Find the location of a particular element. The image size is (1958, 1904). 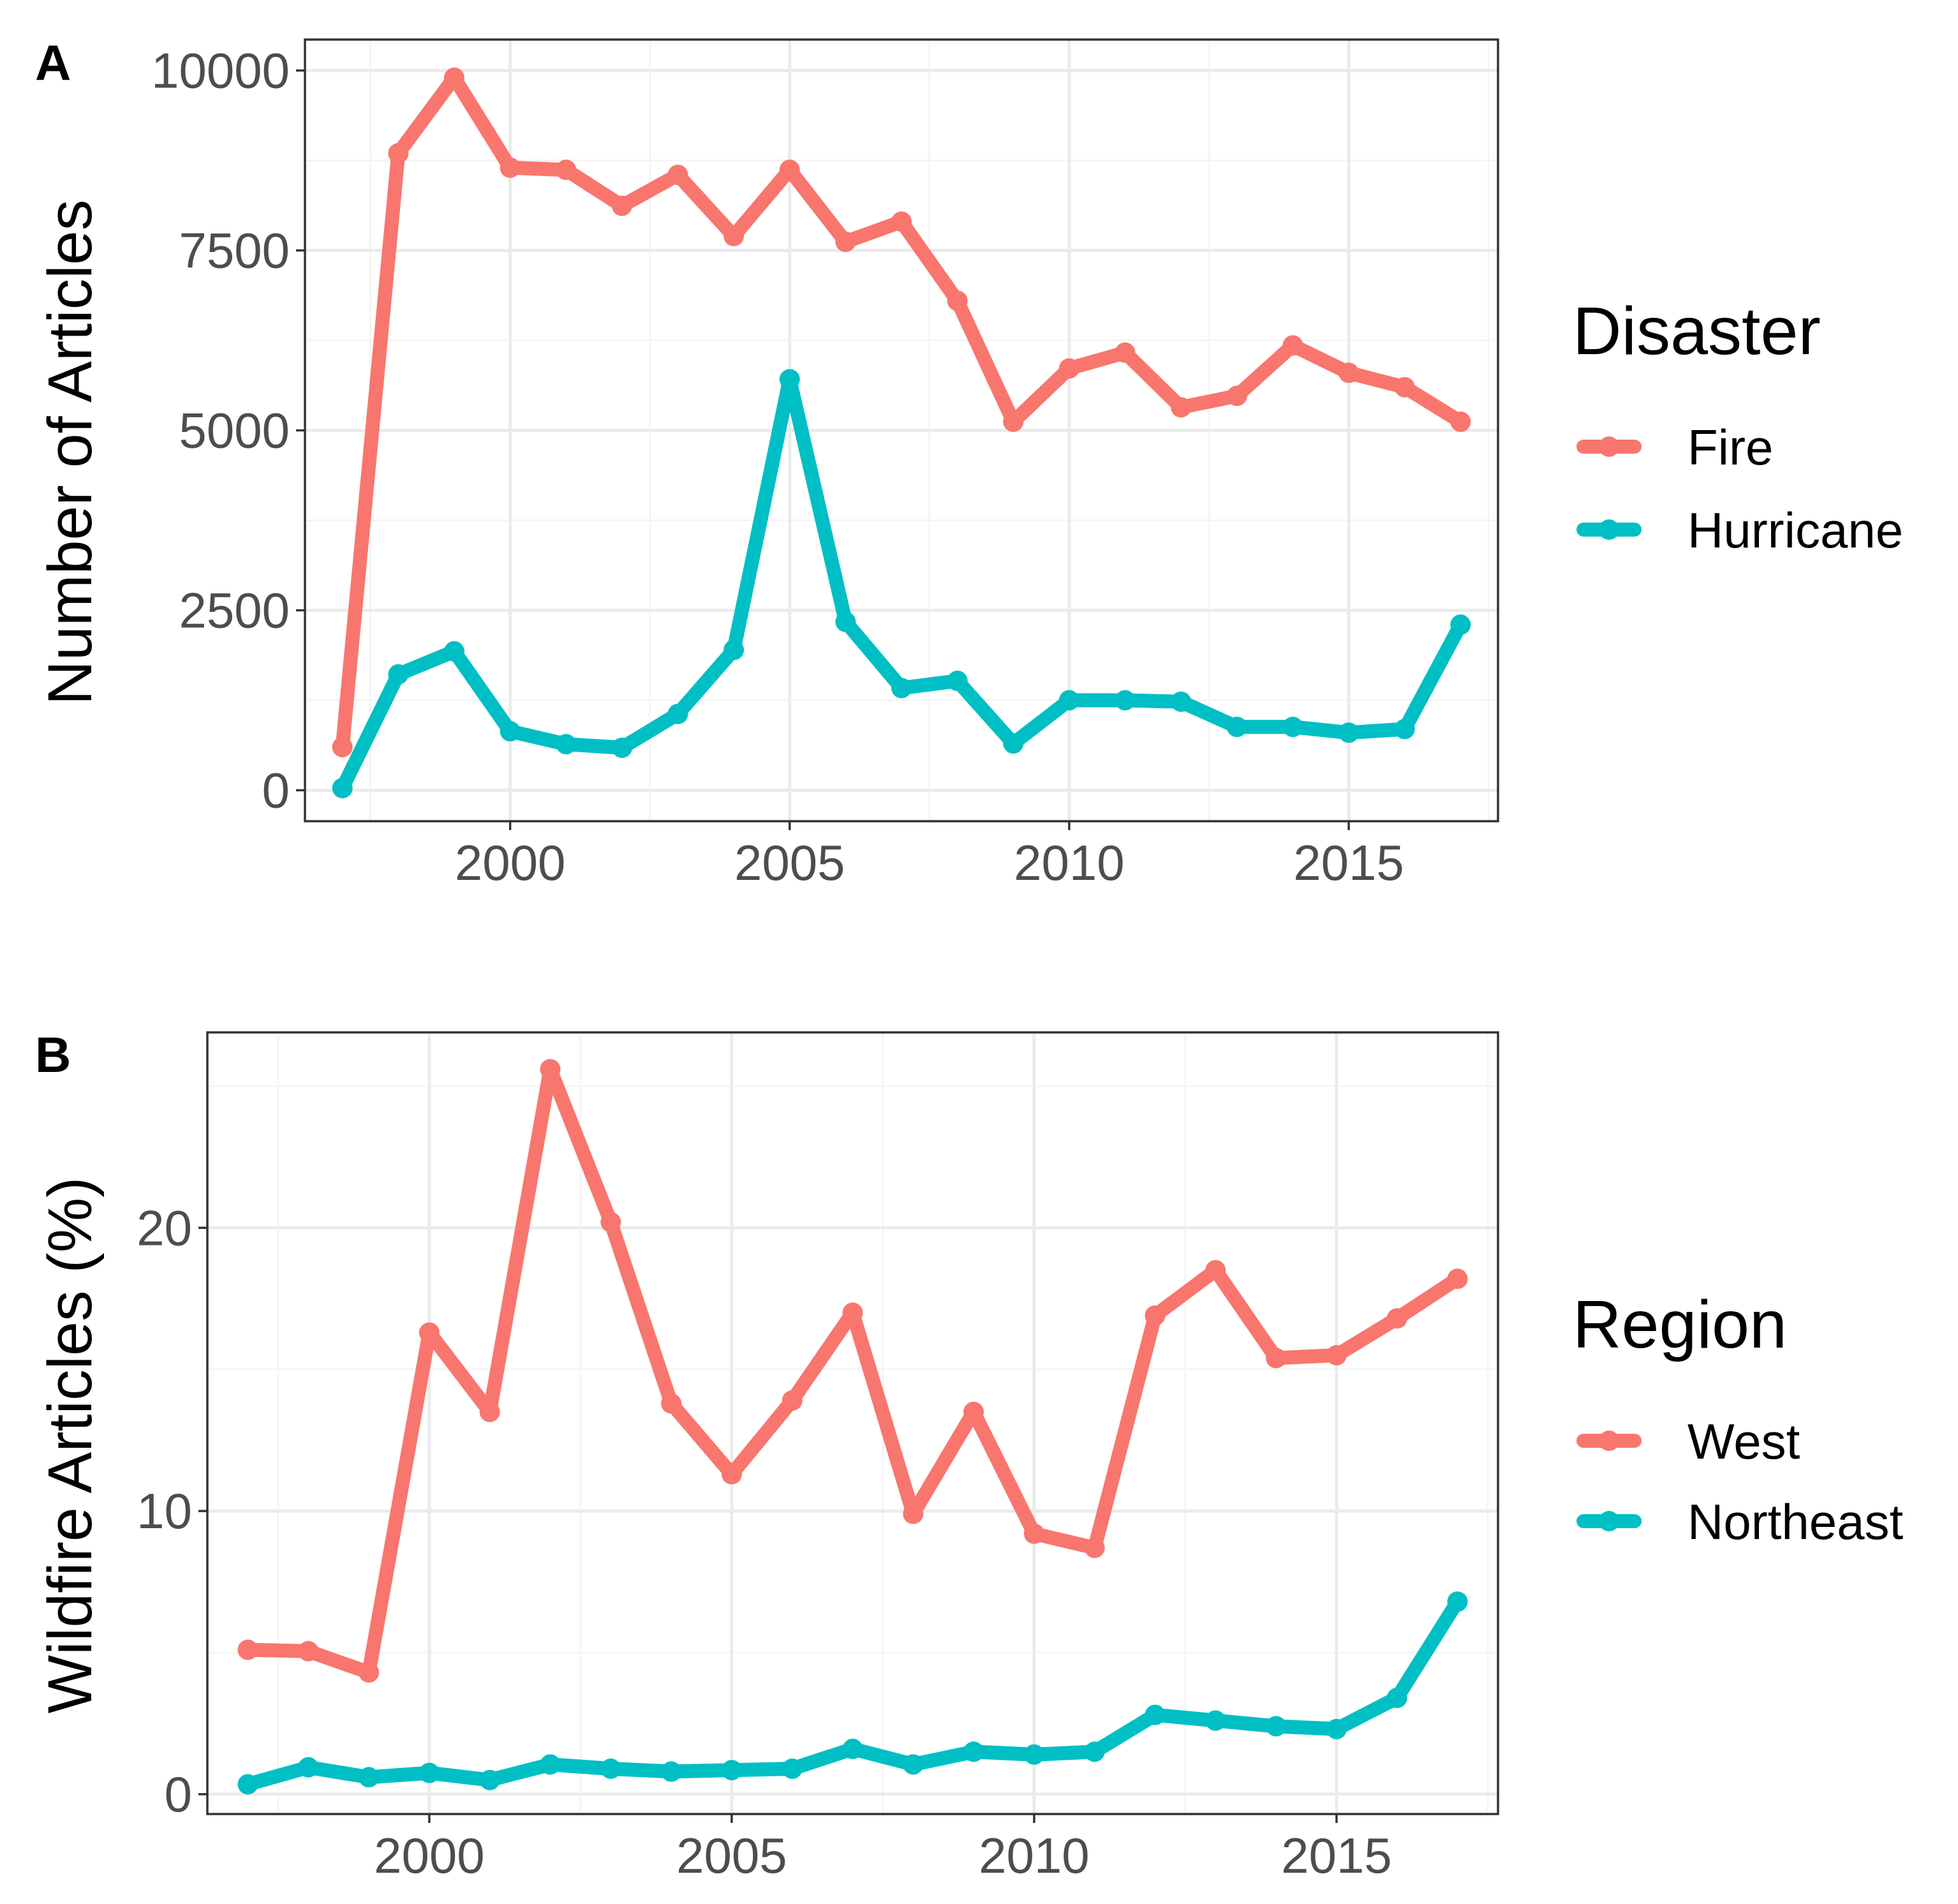

legend-label-hurricane: Hurricane is located at coordinates (1795, 530).